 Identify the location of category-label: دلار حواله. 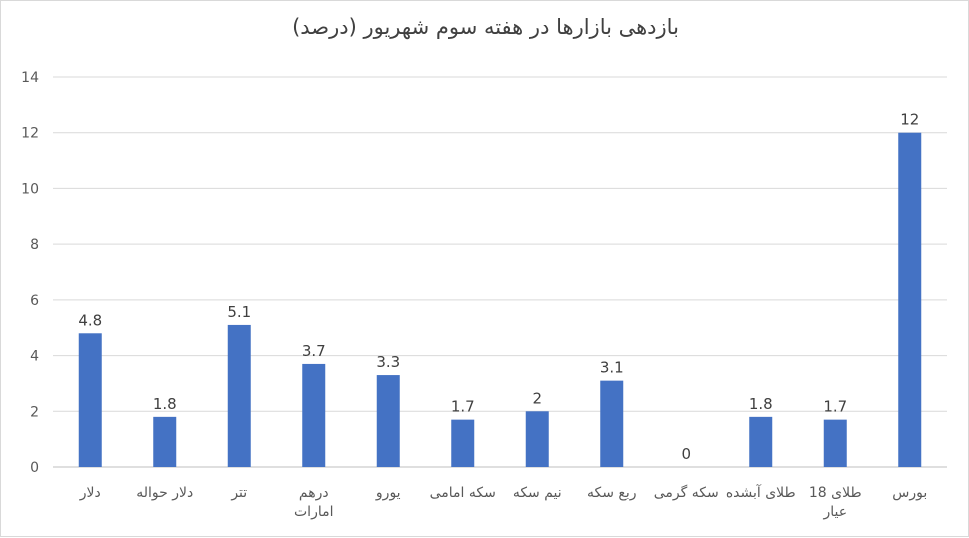
(164, 493).